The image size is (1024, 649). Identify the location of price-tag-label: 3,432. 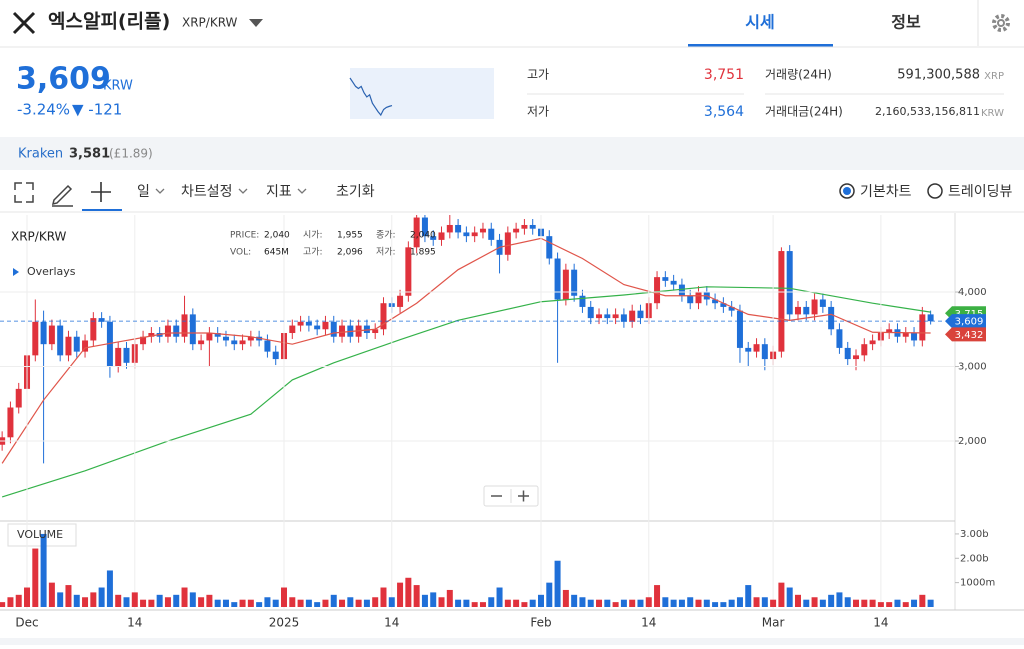
(969, 335).